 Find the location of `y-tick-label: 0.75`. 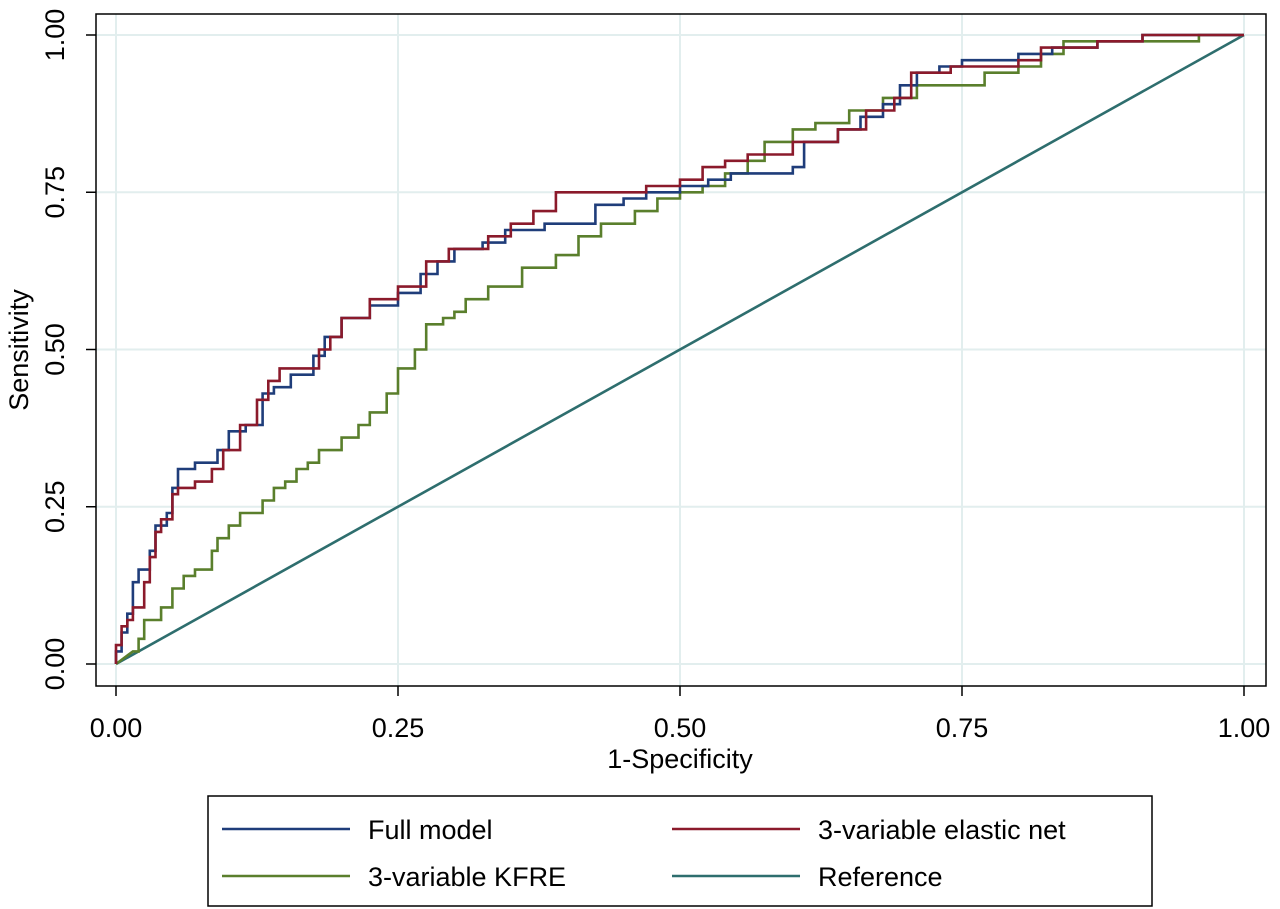

y-tick-label: 0.75 is located at coordinates (55, 192).